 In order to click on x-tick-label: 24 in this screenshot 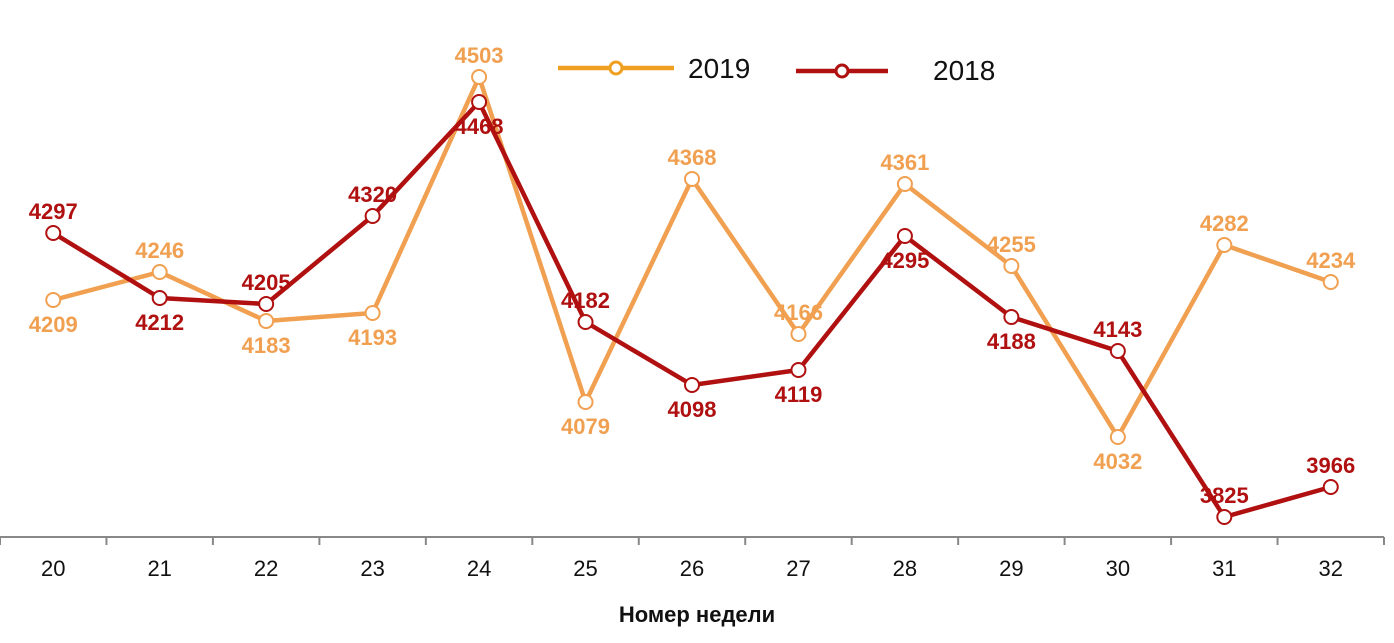, I will do `click(479, 568)`.